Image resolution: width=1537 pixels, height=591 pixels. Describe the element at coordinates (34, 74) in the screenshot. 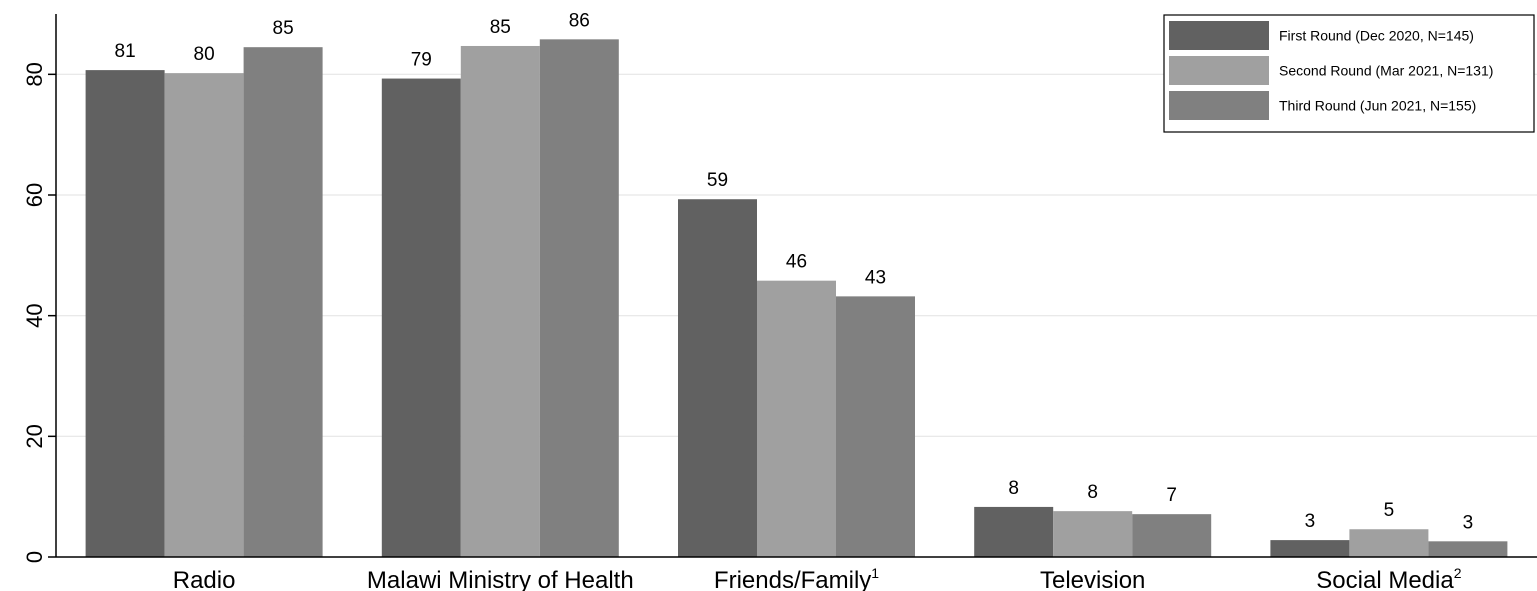

I see `y-tick-label: 80` at that location.